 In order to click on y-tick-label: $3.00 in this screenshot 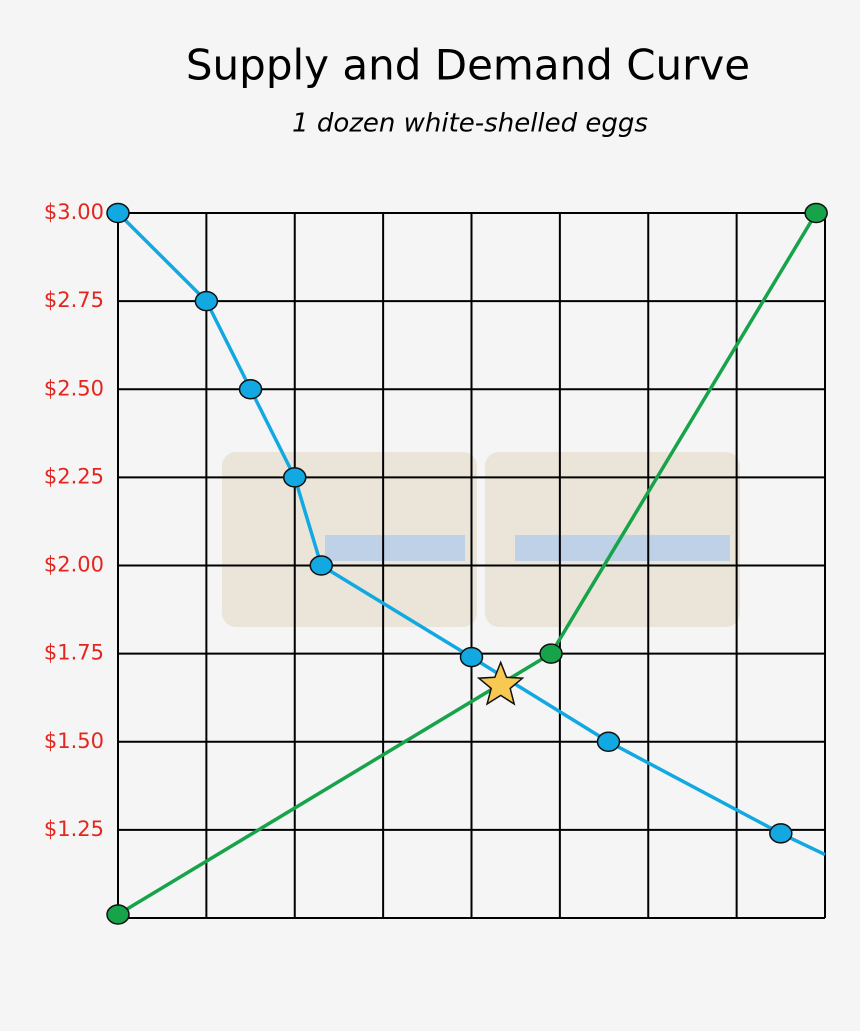, I will do `click(74, 212)`.